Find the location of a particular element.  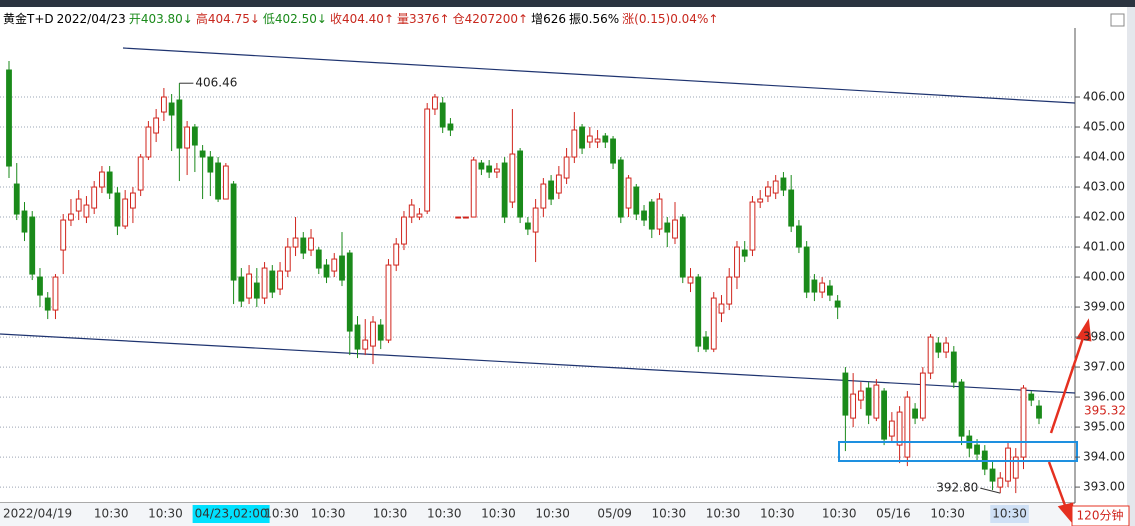

period-label: 120分钟 is located at coordinates (1100, 515).